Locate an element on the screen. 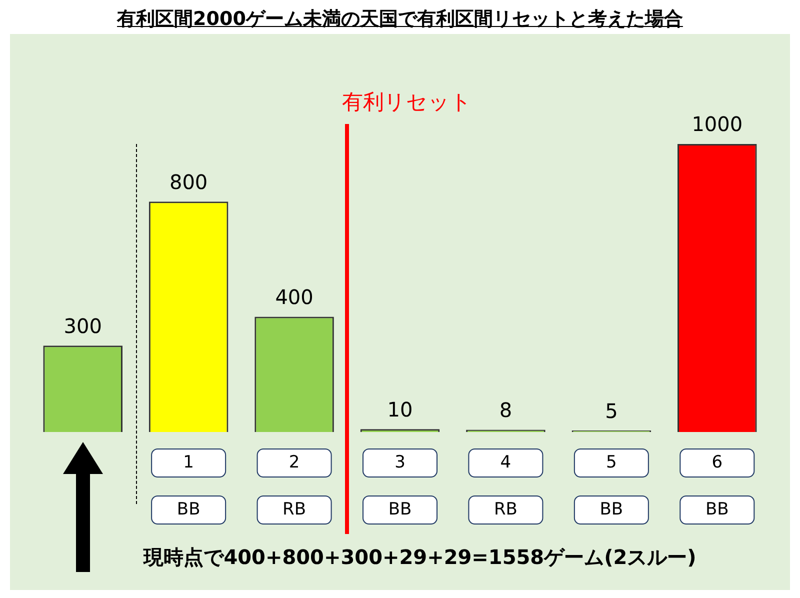 The width and height of the screenshot is (800, 598). text: 現時点で400+800+300+29+29=1558ゲーム(2スルー) is located at coordinates (419, 557).